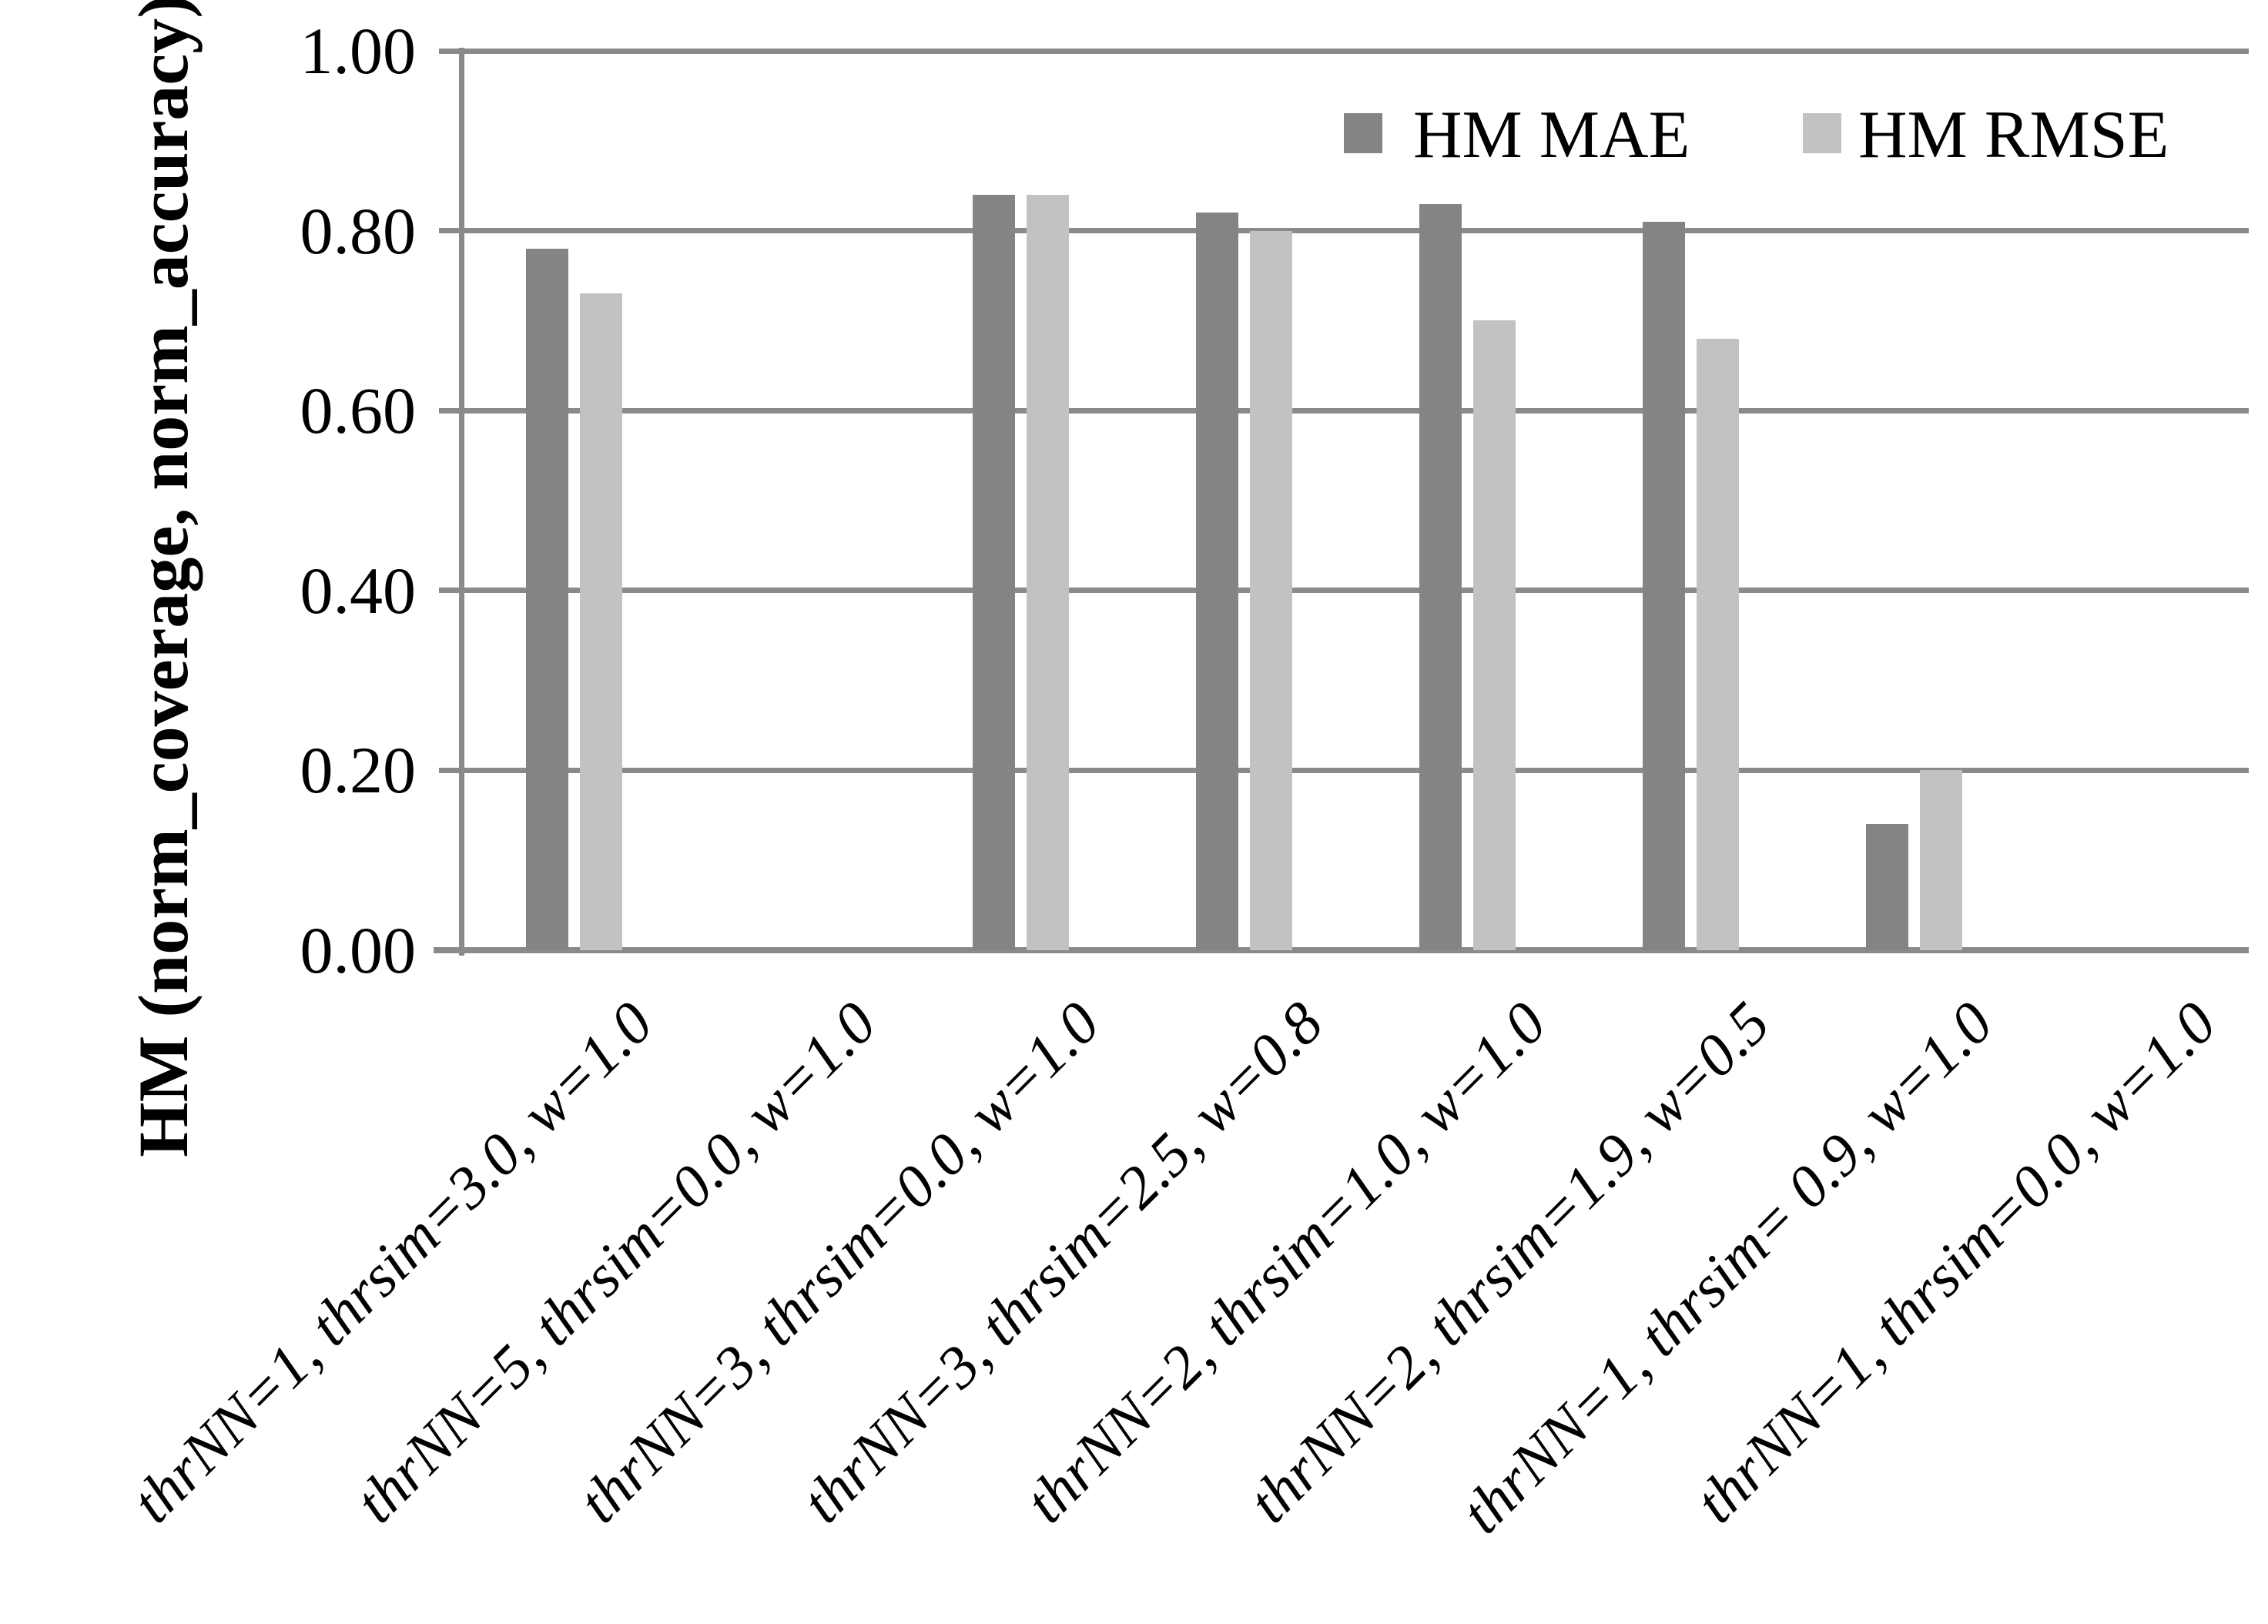 Image resolution: width=2268 pixels, height=1624 pixels. Describe the element at coordinates (600, 621) in the screenshot. I see `bar-hm-rmse-cat1` at that location.